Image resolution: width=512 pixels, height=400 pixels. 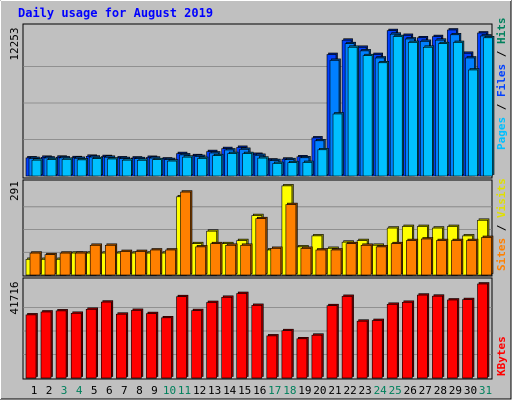 I want to click on day-label: 4, so click(x=79, y=390).